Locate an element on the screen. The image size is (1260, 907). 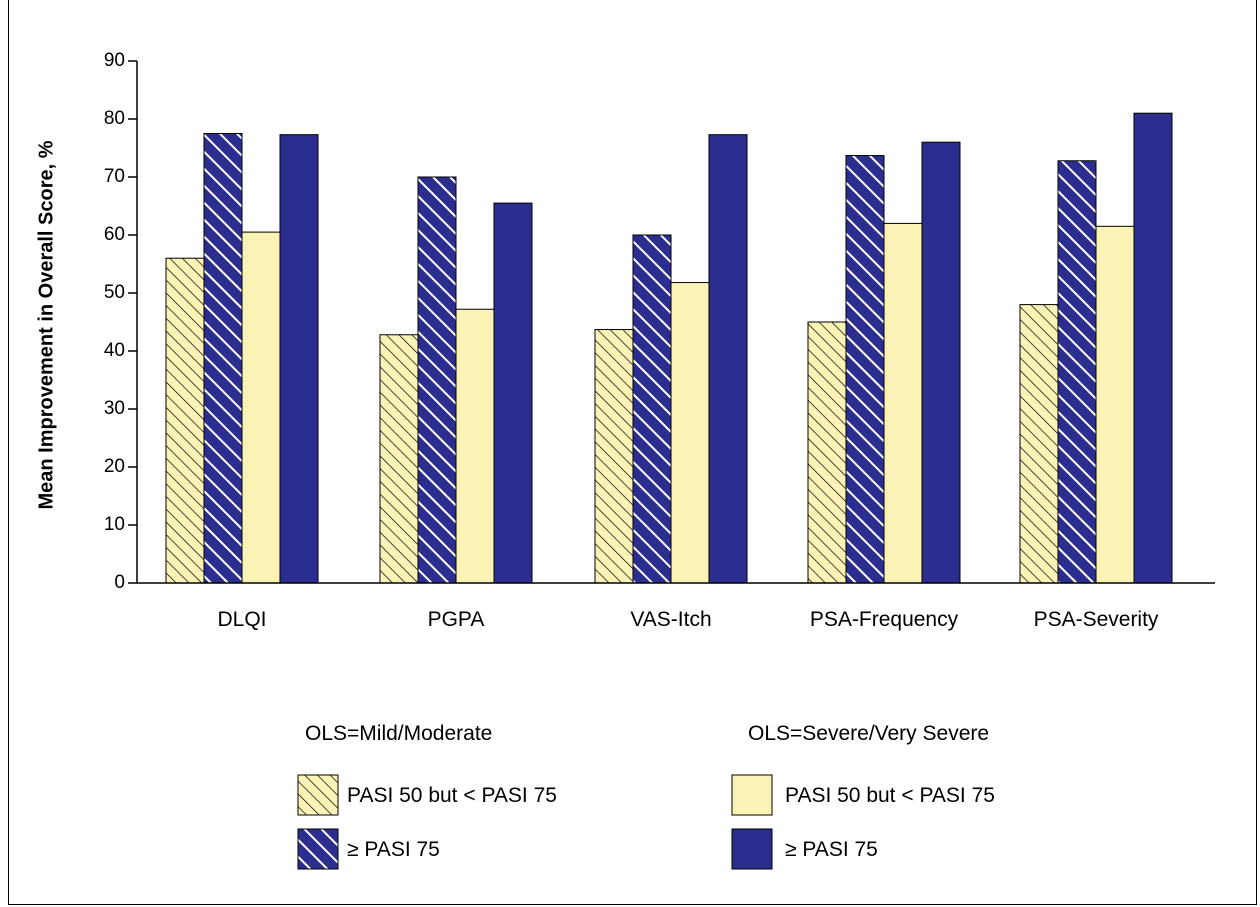
bar-hatched-navy-vas-itch is located at coordinates (652, 409).